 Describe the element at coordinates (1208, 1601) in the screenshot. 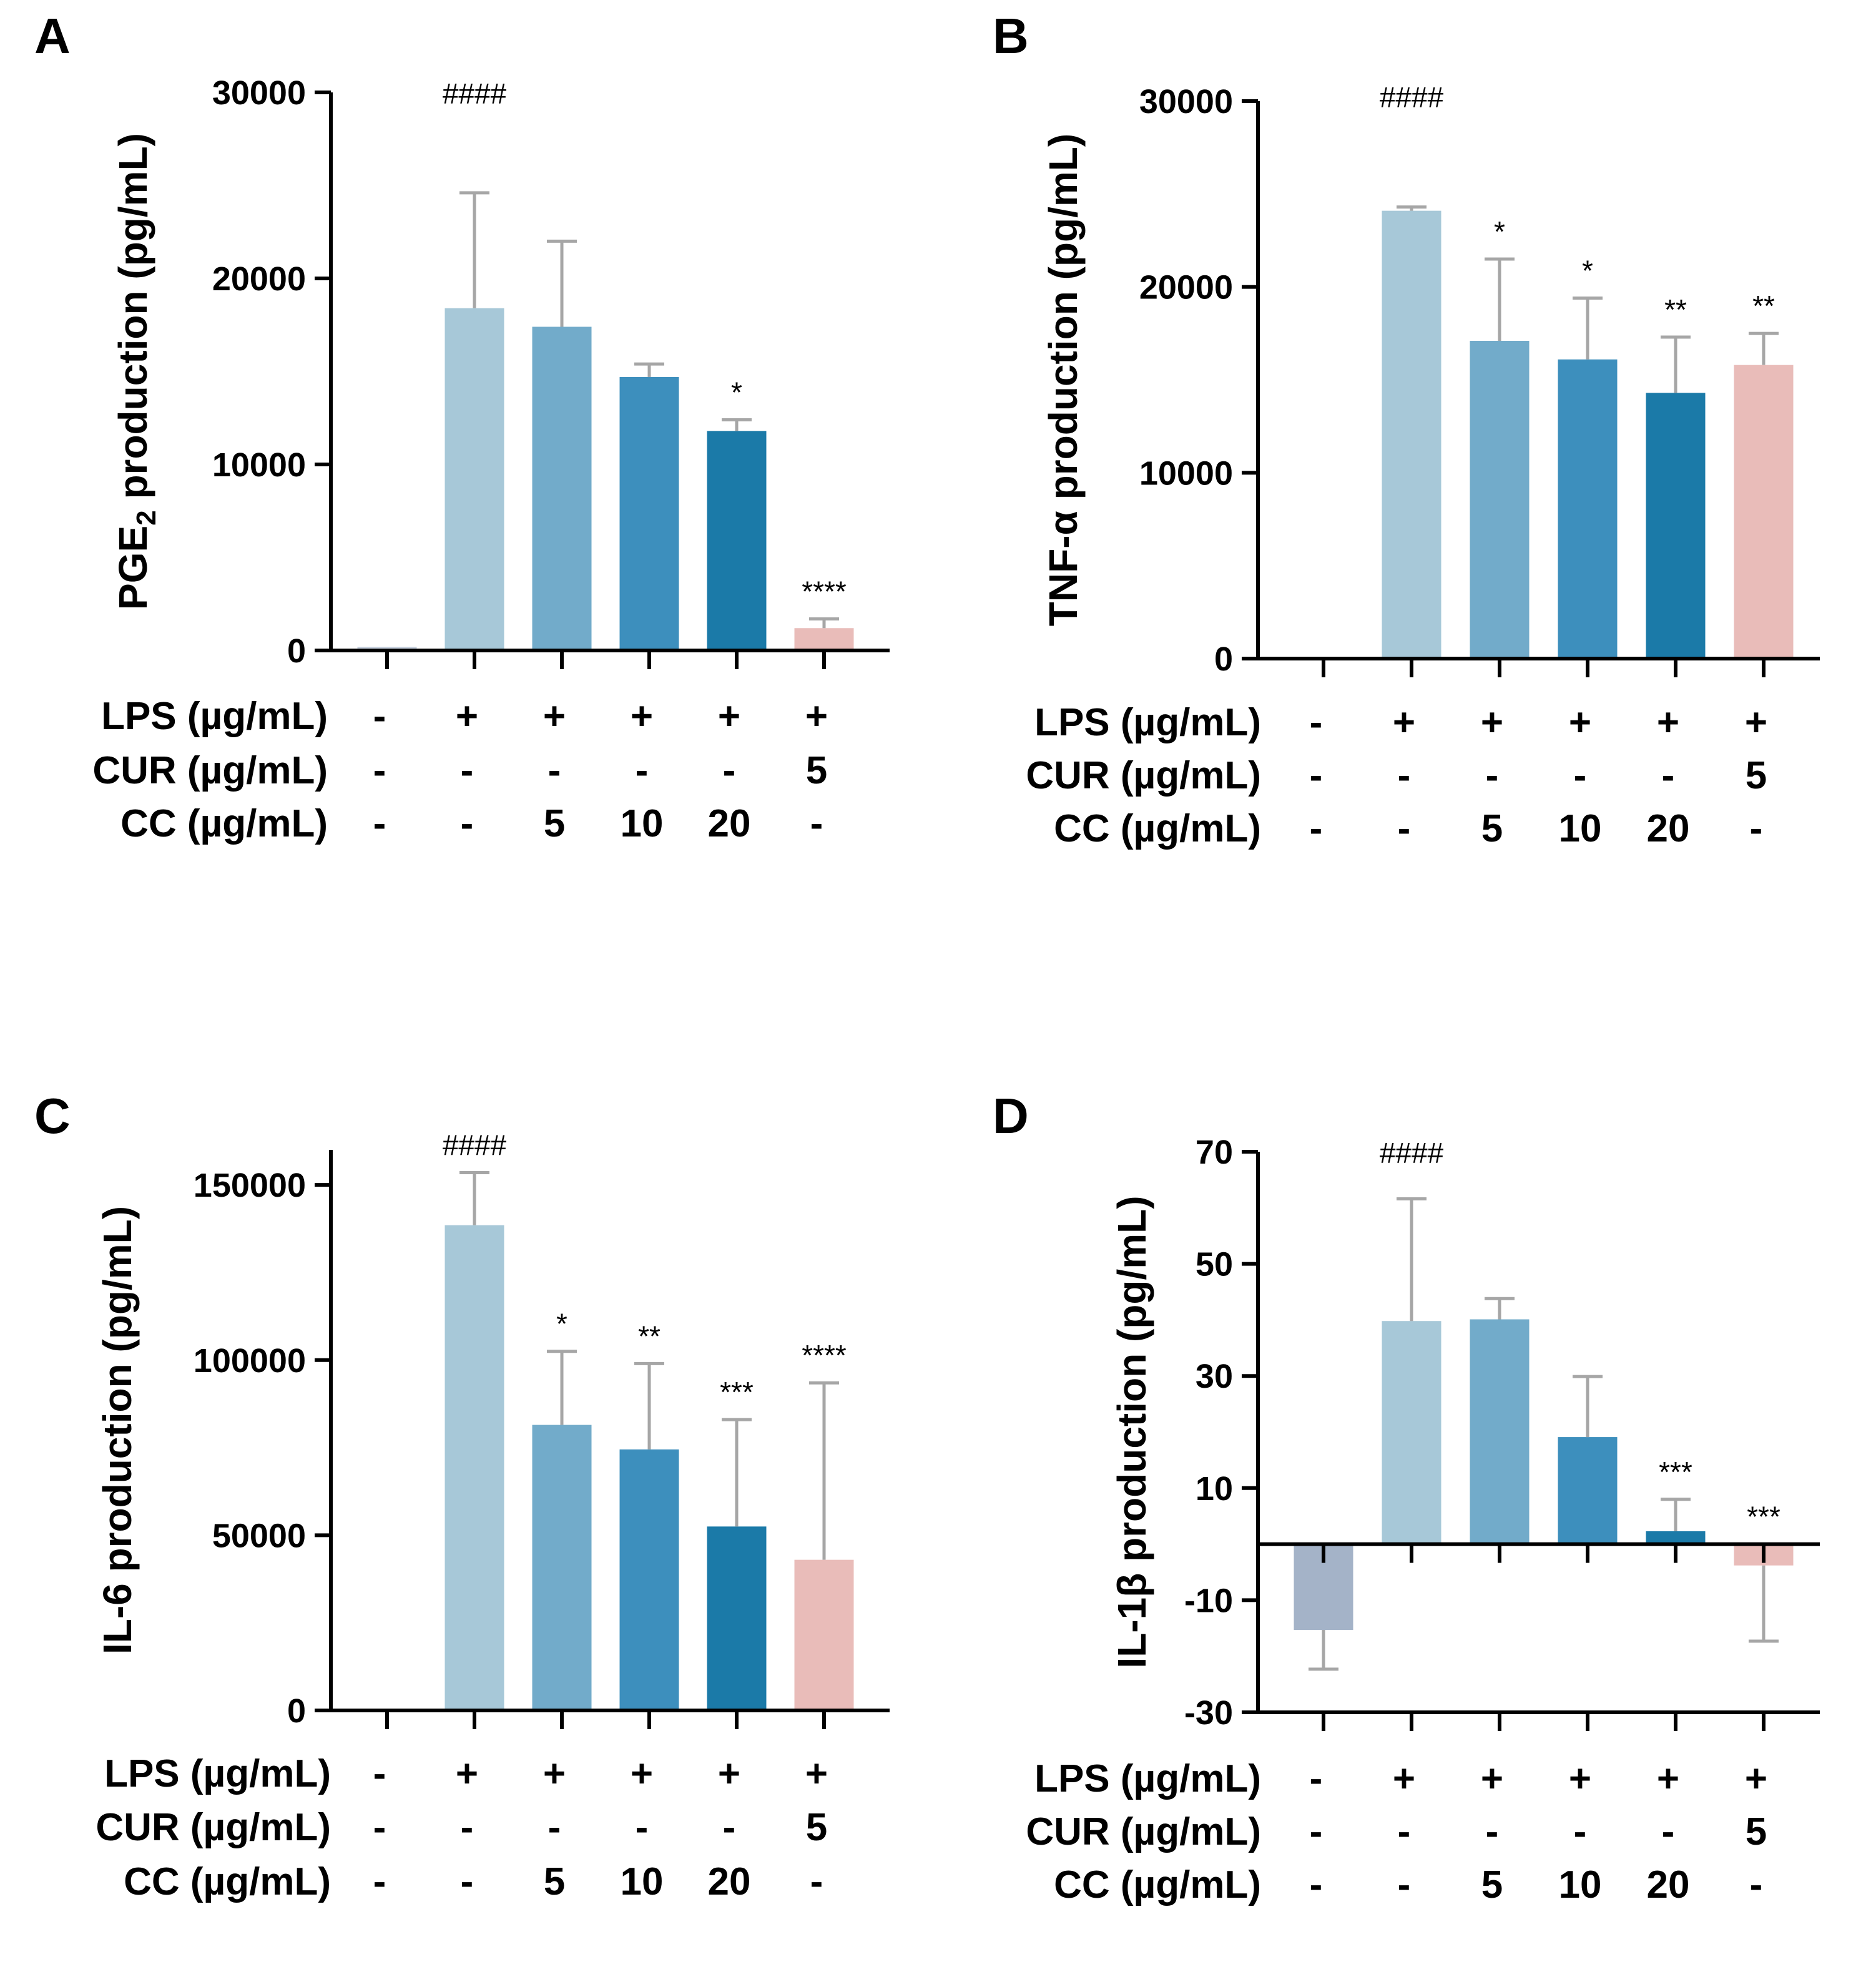

I see `y-tick-label: -10` at that location.